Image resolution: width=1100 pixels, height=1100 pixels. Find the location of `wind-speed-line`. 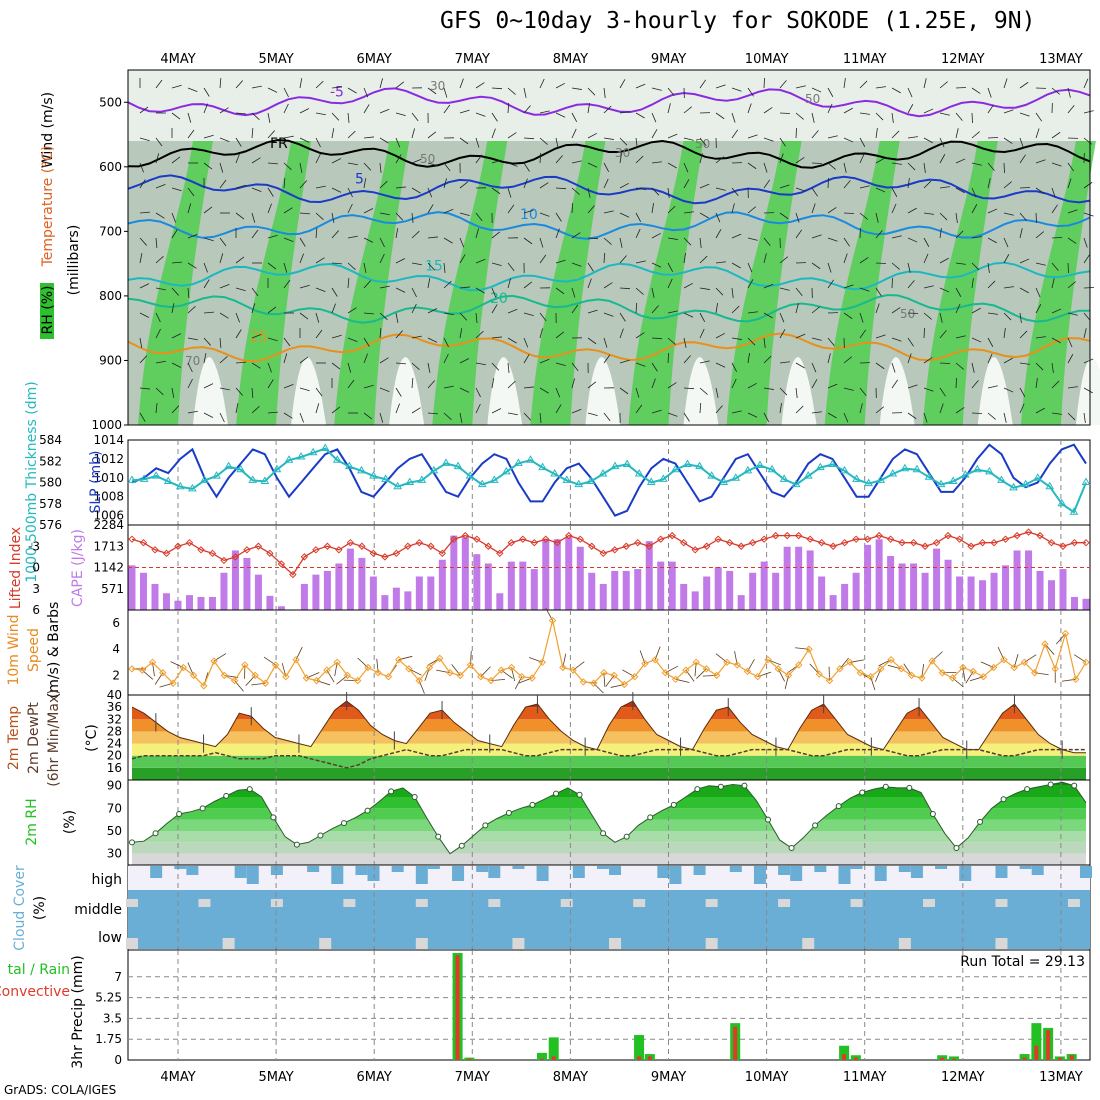

wind-speed-line is located at coordinates (609, 653).